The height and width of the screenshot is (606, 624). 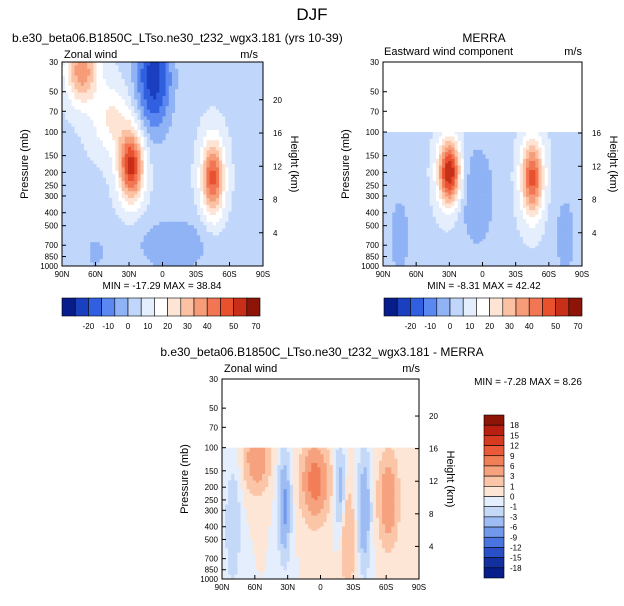 What do you see at coordinates (229, 274) in the screenshot?
I see `x-tick-label: 60S` at bounding box center [229, 274].